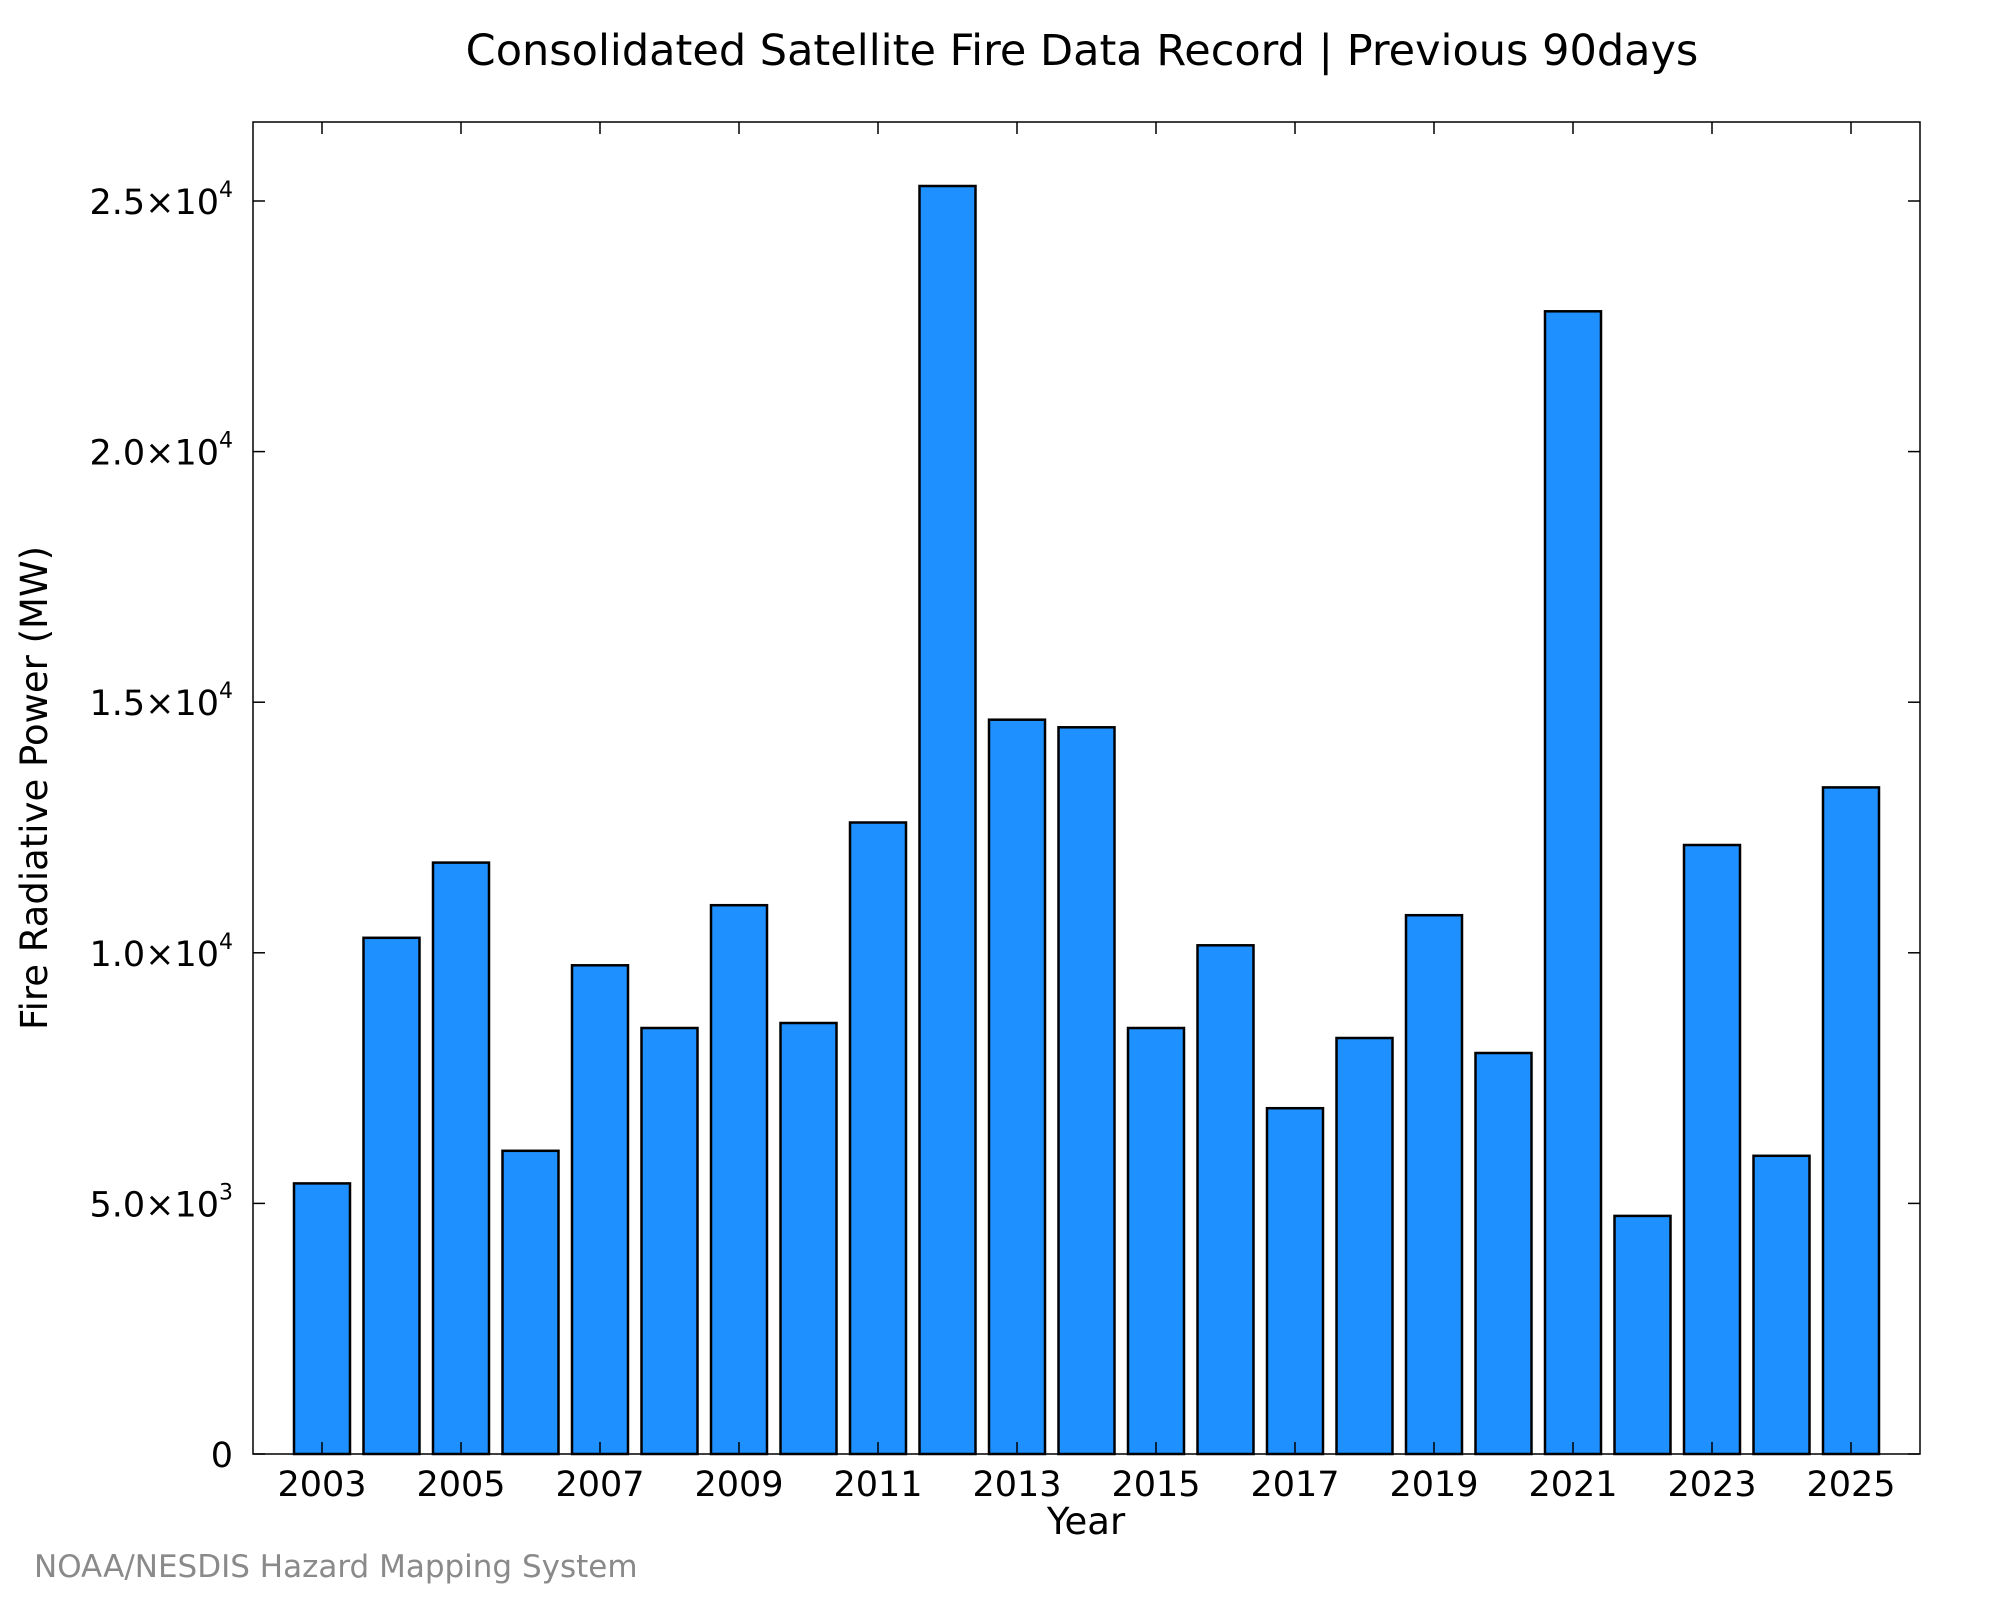  What do you see at coordinates (1086, 1521) in the screenshot?
I see `x-axis-label: Year` at bounding box center [1086, 1521].